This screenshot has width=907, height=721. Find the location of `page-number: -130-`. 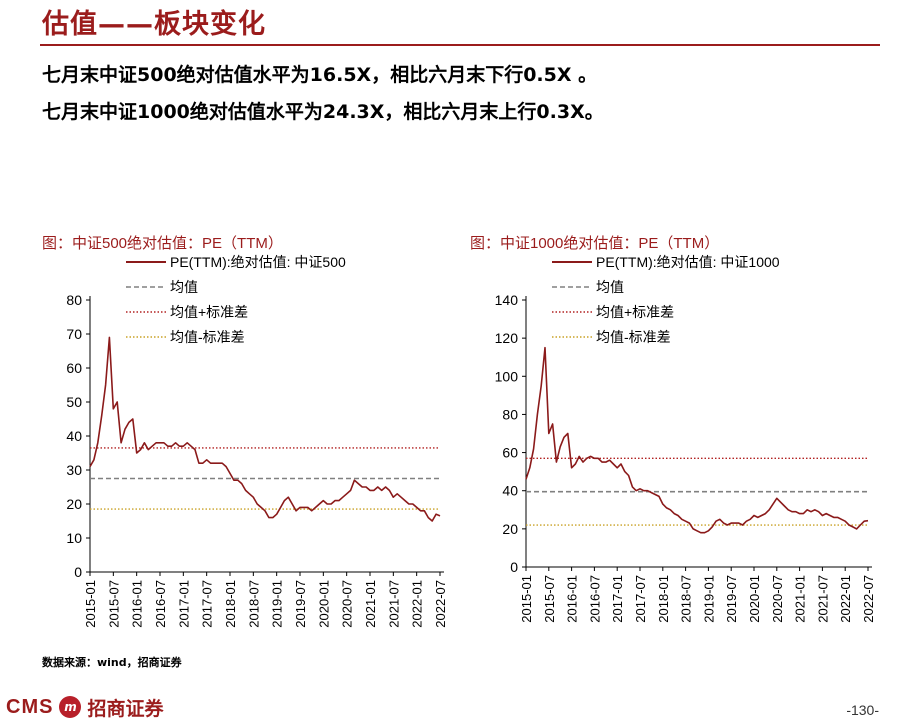

page-number: -130- is located at coordinates (862, 710).